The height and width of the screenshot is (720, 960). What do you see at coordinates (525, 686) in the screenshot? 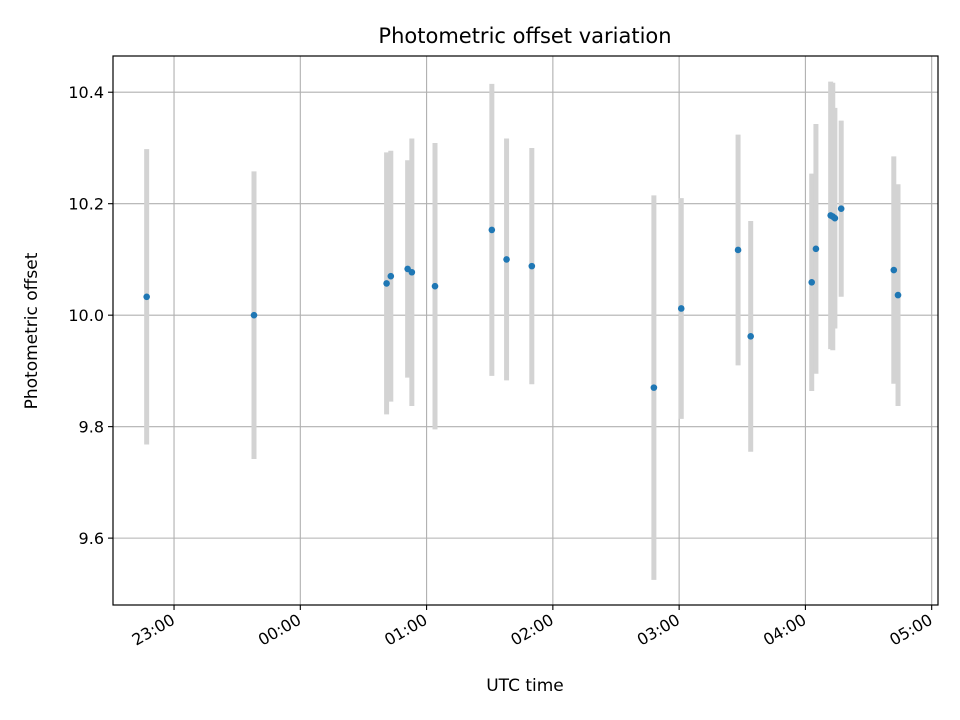
I see `x-axis-title: UTC time` at bounding box center [525, 686].